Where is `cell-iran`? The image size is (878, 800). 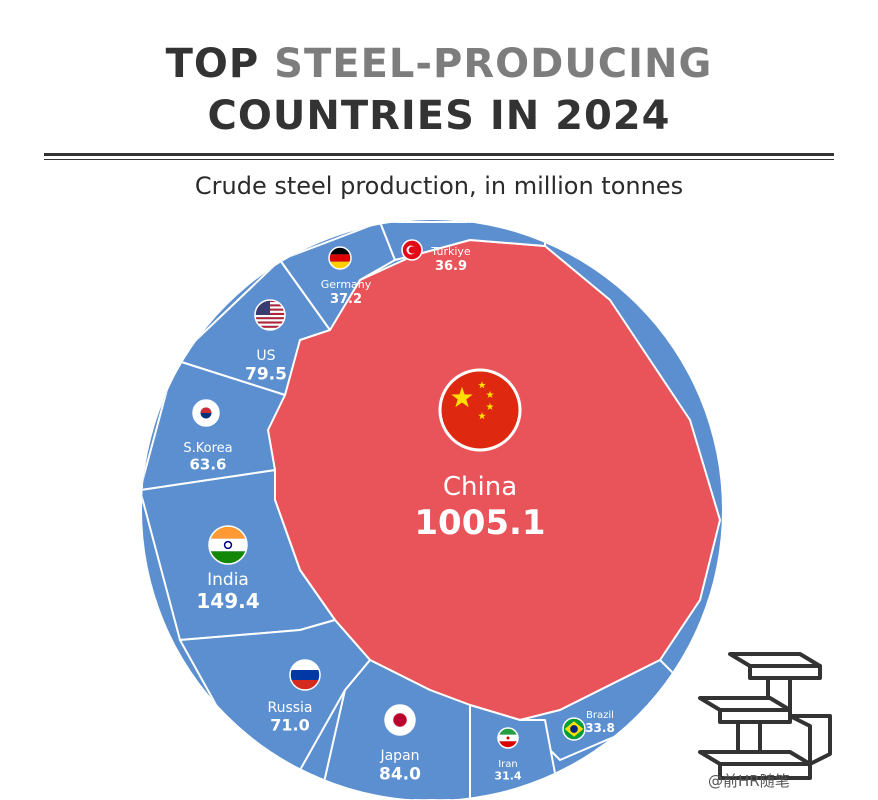 cell-iran is located at coordinates (515, 752).